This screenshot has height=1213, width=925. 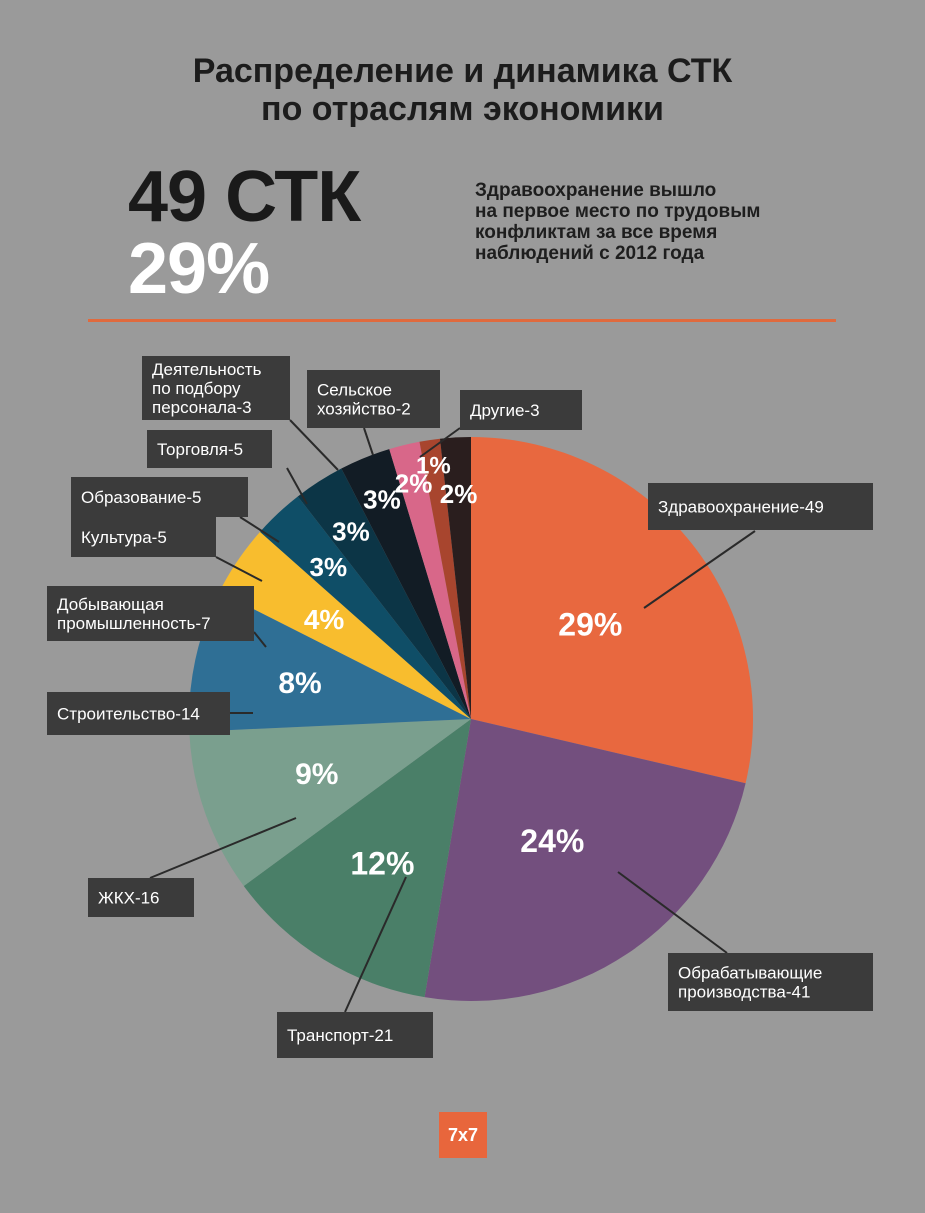 What do you see at coordinates (207, 369) in the screenshot?
I see `category-label-text: Деятельность` at bounding box center [207, 369].